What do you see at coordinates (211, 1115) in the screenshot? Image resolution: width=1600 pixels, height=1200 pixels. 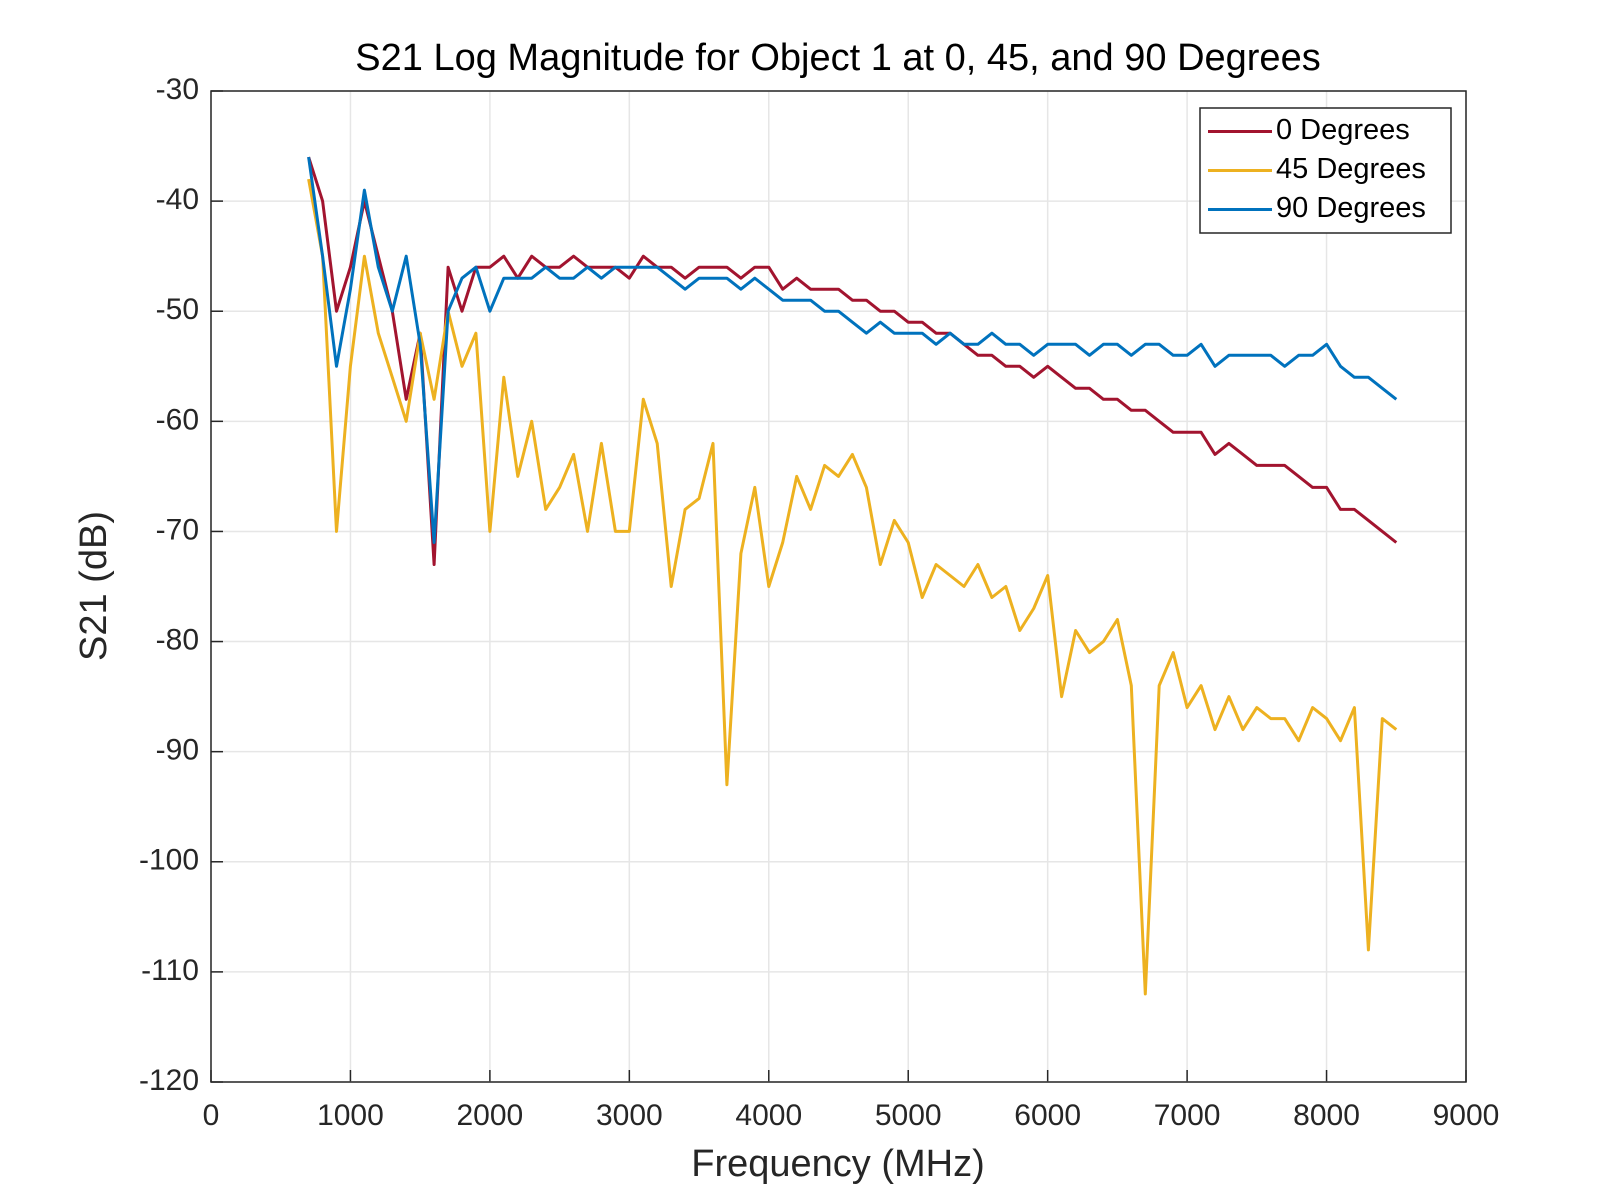 I see `x-tick-label: 0` at bounding box center [211, 1115].